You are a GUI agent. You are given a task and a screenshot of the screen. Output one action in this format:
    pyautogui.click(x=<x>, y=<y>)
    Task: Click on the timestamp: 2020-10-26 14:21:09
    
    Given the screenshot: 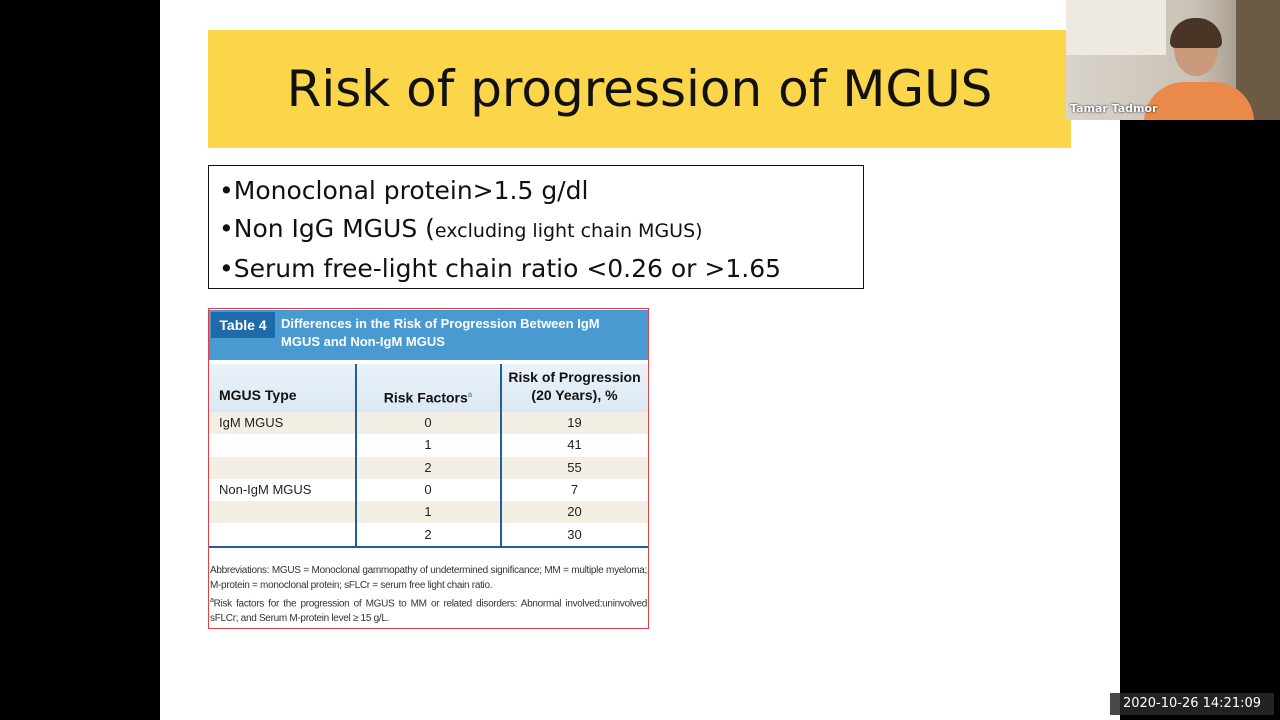 What is the action you would take?
    pyautogui.click(x=1192, y=704)
    